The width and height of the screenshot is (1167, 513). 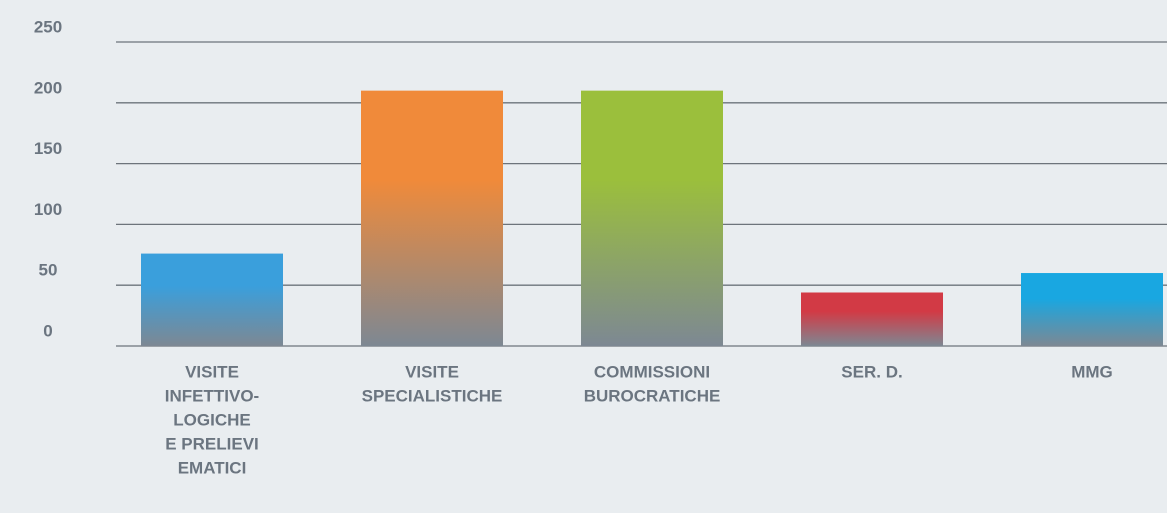 I want to click on x-tick-label: BUROCRATICHE, so click(x=652, y=395).